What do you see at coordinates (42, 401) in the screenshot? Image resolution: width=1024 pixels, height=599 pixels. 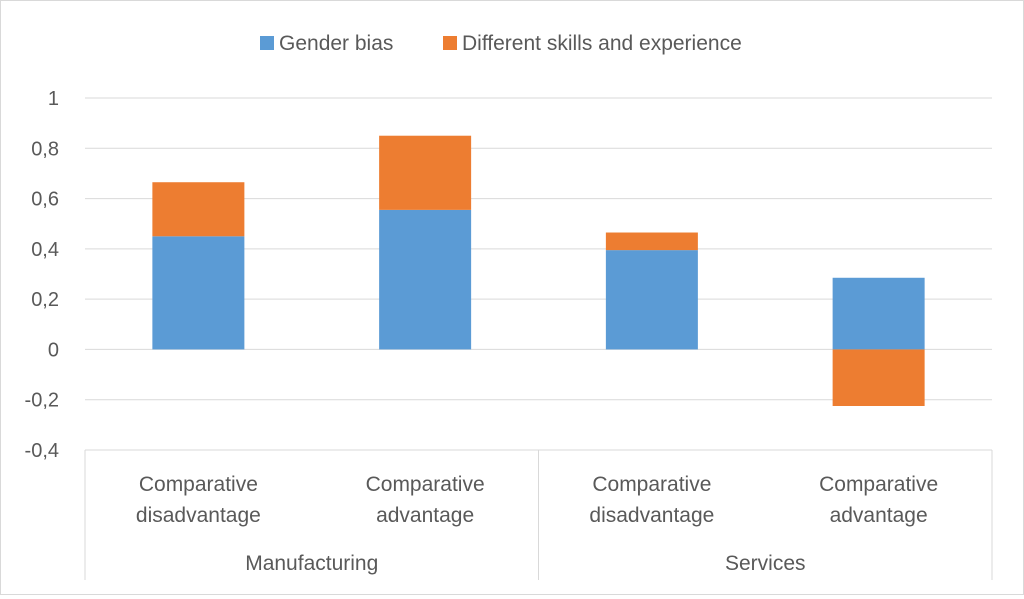 I see `y-tick-label: -0,2` at bounding box center [42, 401].